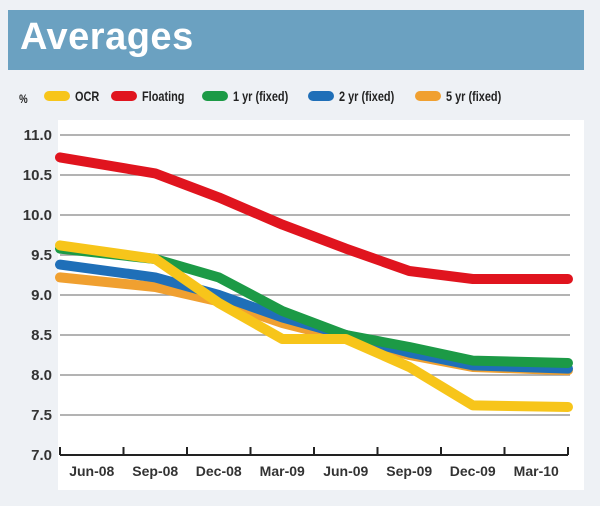  What do you see at coordinates (163, 96) in the screenshot?
I see `legend-label-floating: Floating` at bounding box center [163, 96].